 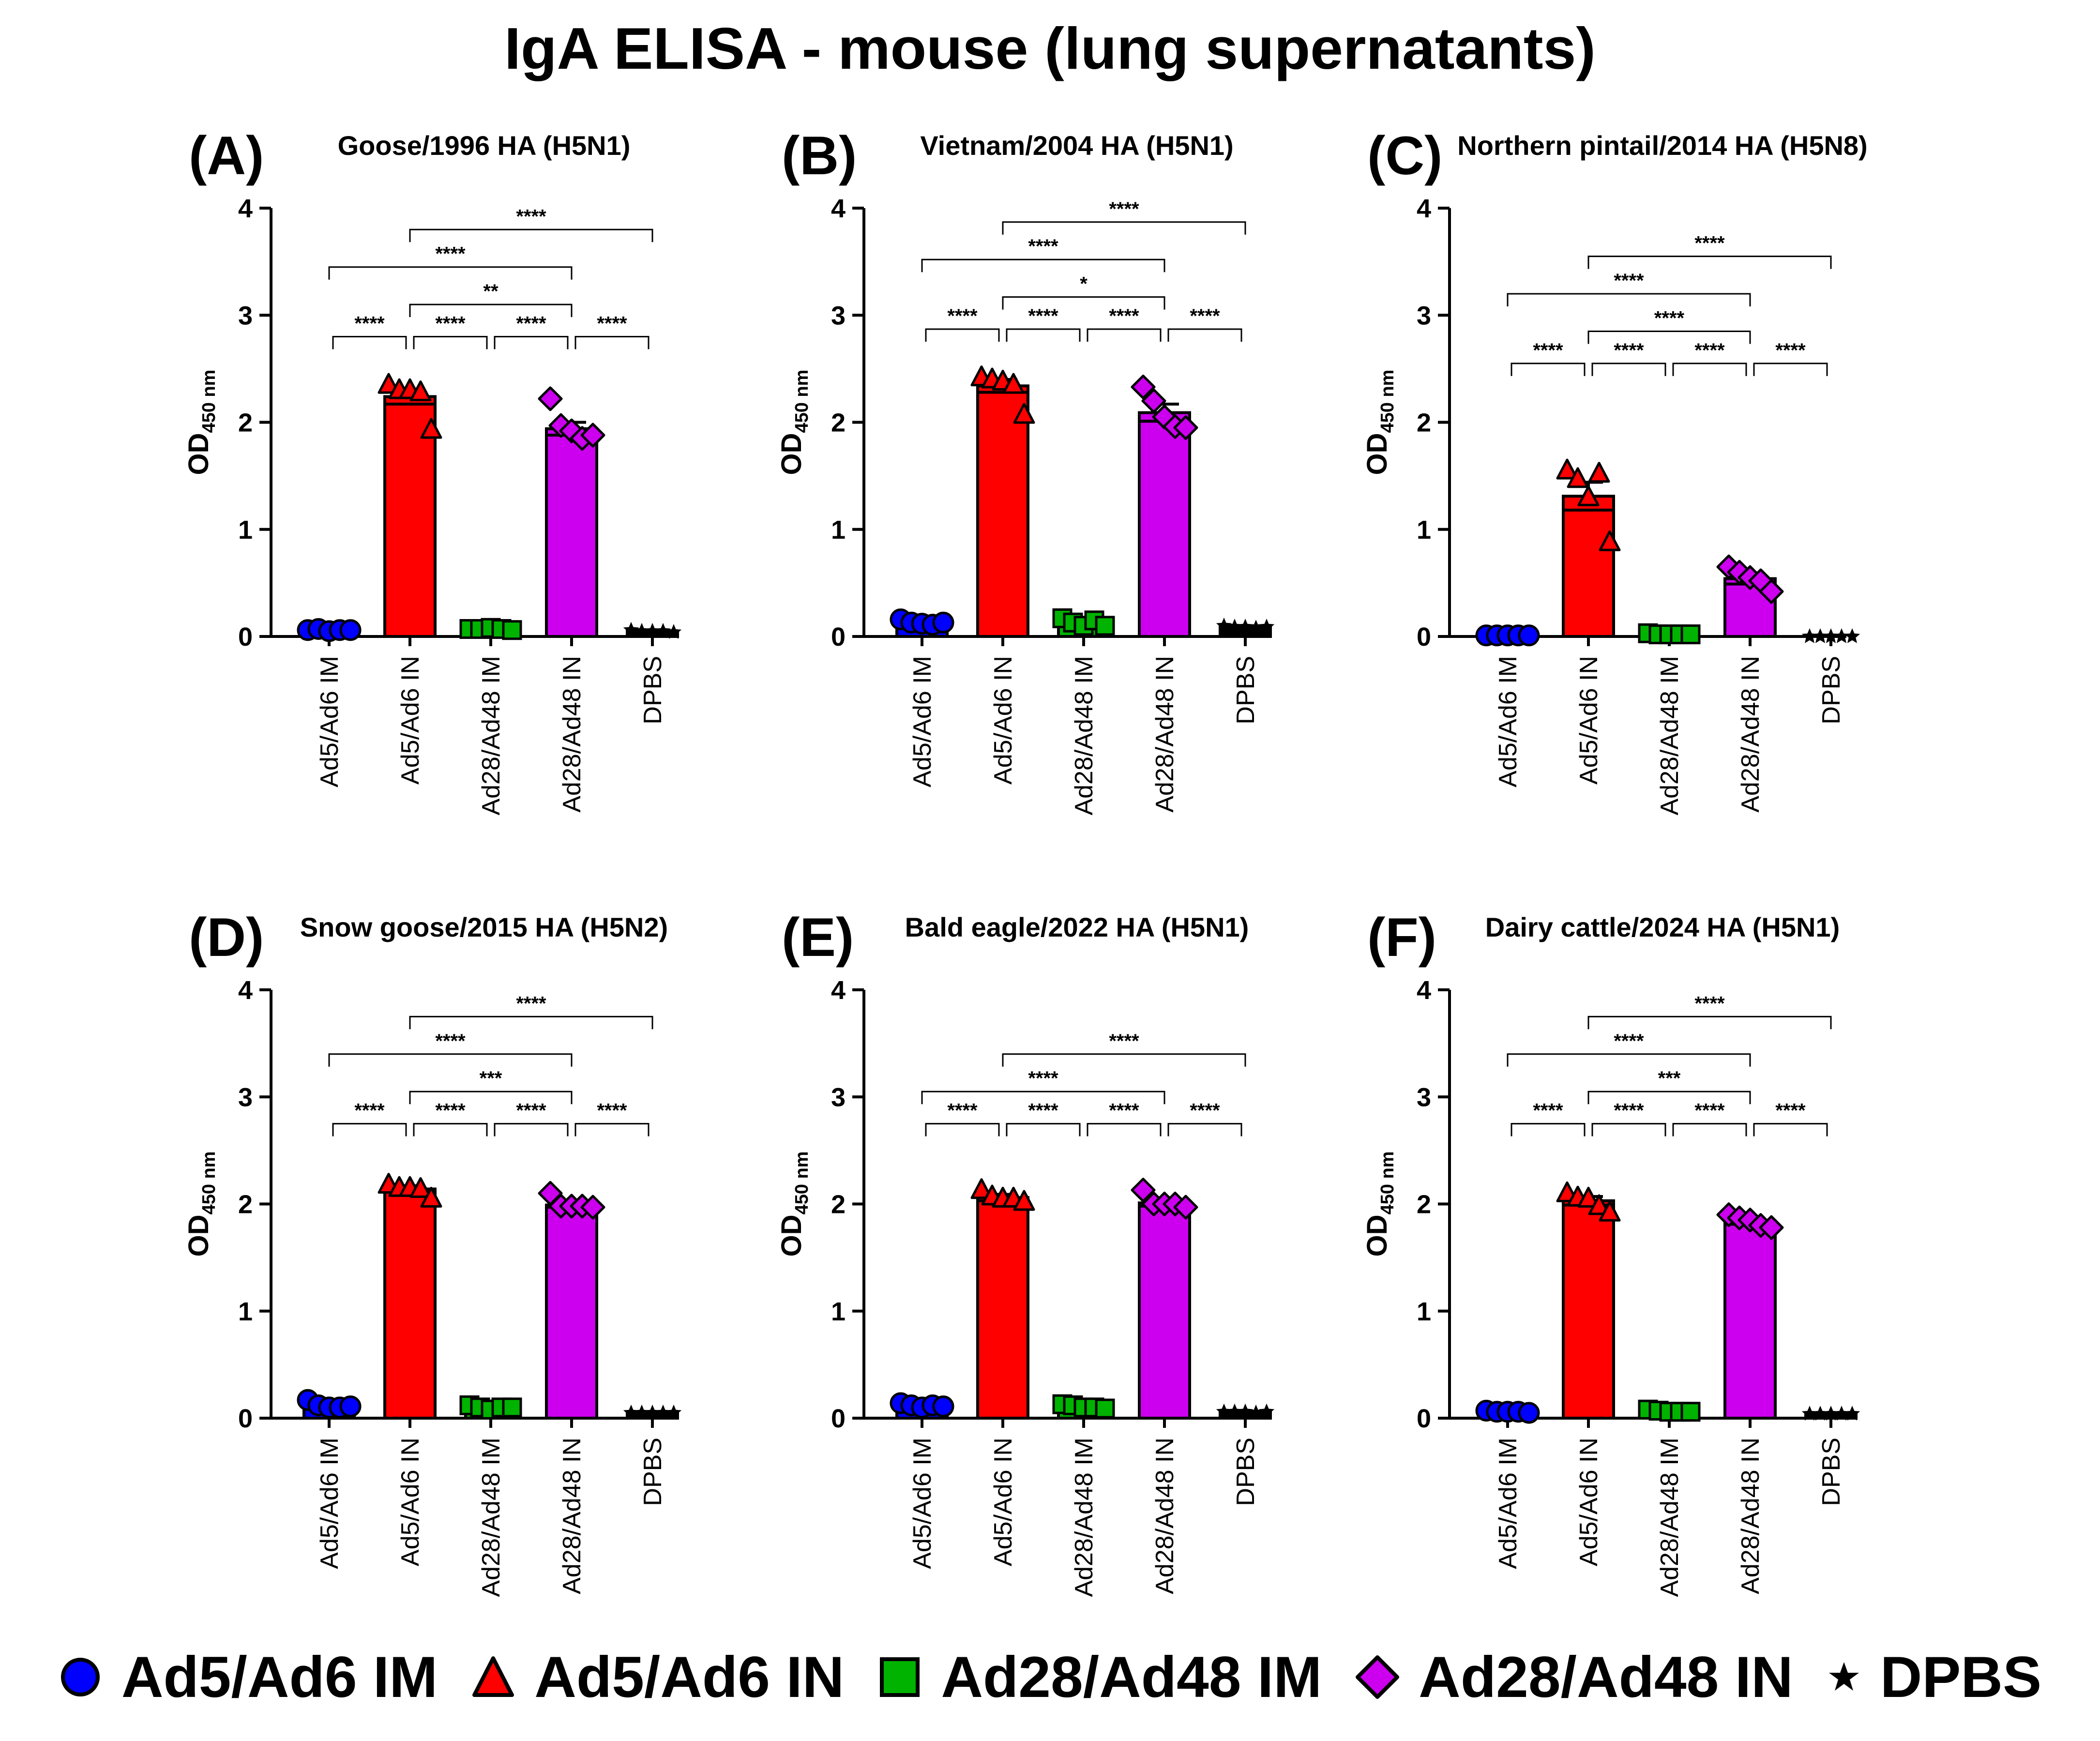 What do you see at coordinates (1378, 1677) in the screenshot?
I see `diamond-marker-icon` at bounding box center [1378, 1677].